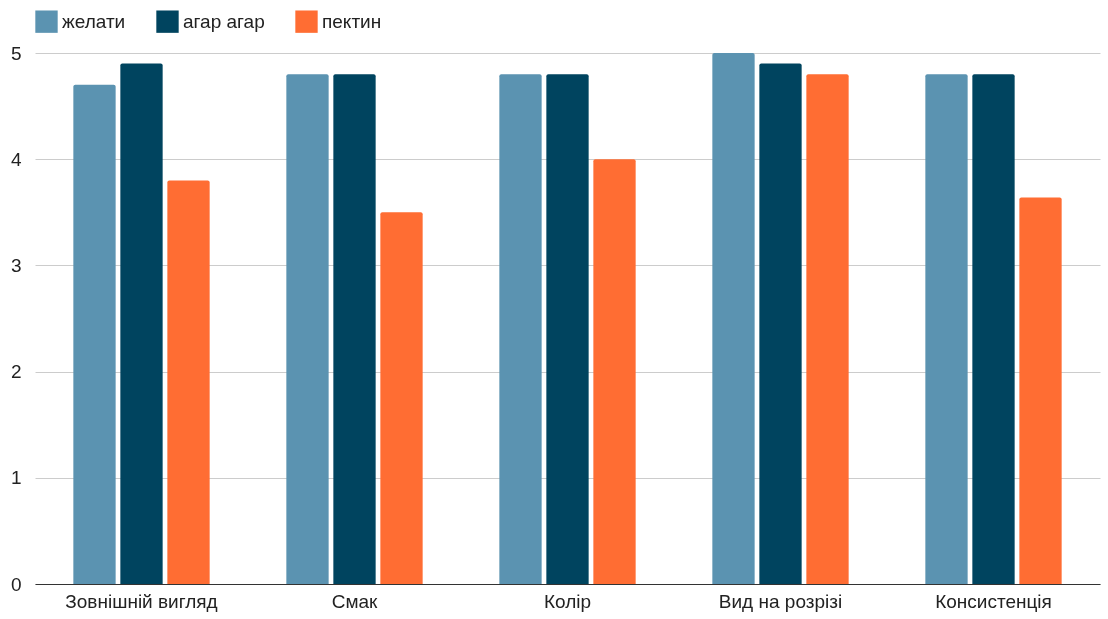 Image resolution: width=1108 pixels, height=619 pixels. What do you see at coordinates (16, 478) in the screenshot?
I see `y-tick-label: 1` at bounding box center [16, 478].